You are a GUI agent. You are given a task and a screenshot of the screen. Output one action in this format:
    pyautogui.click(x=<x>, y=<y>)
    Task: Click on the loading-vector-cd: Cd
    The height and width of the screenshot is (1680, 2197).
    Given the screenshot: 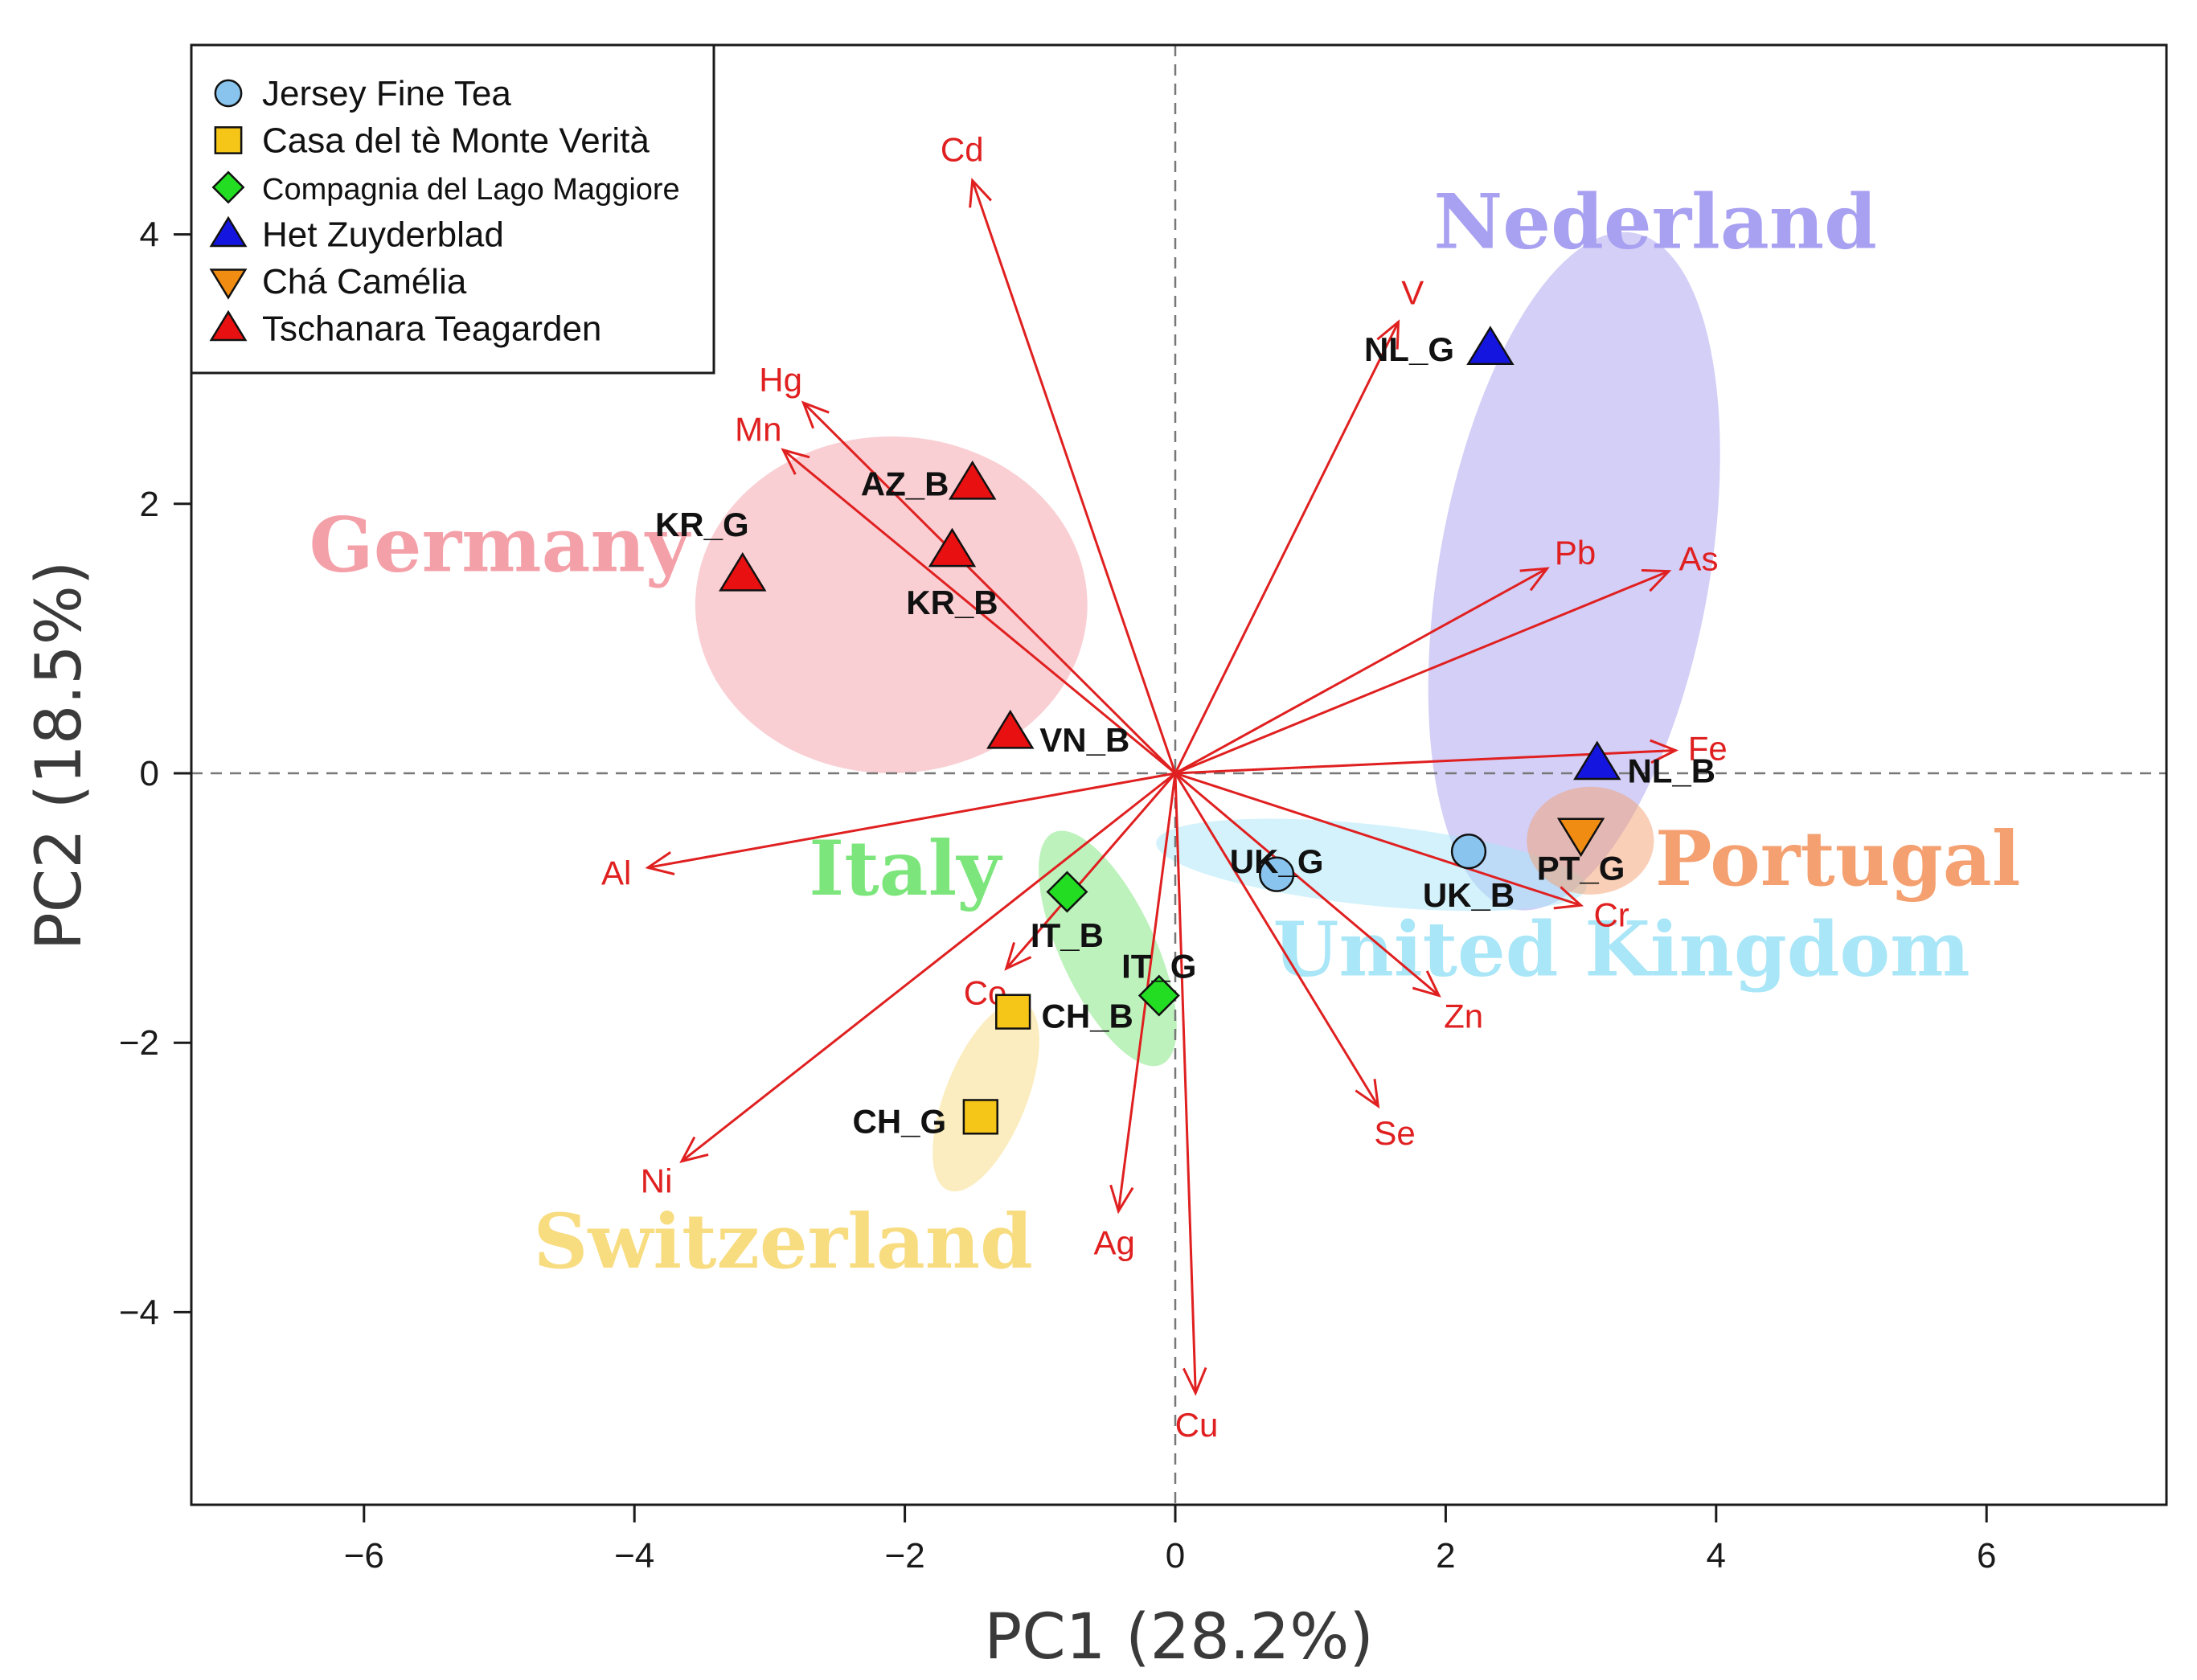 What is the action you would take?
    pyautogui.click(x=1059, y=452)
    